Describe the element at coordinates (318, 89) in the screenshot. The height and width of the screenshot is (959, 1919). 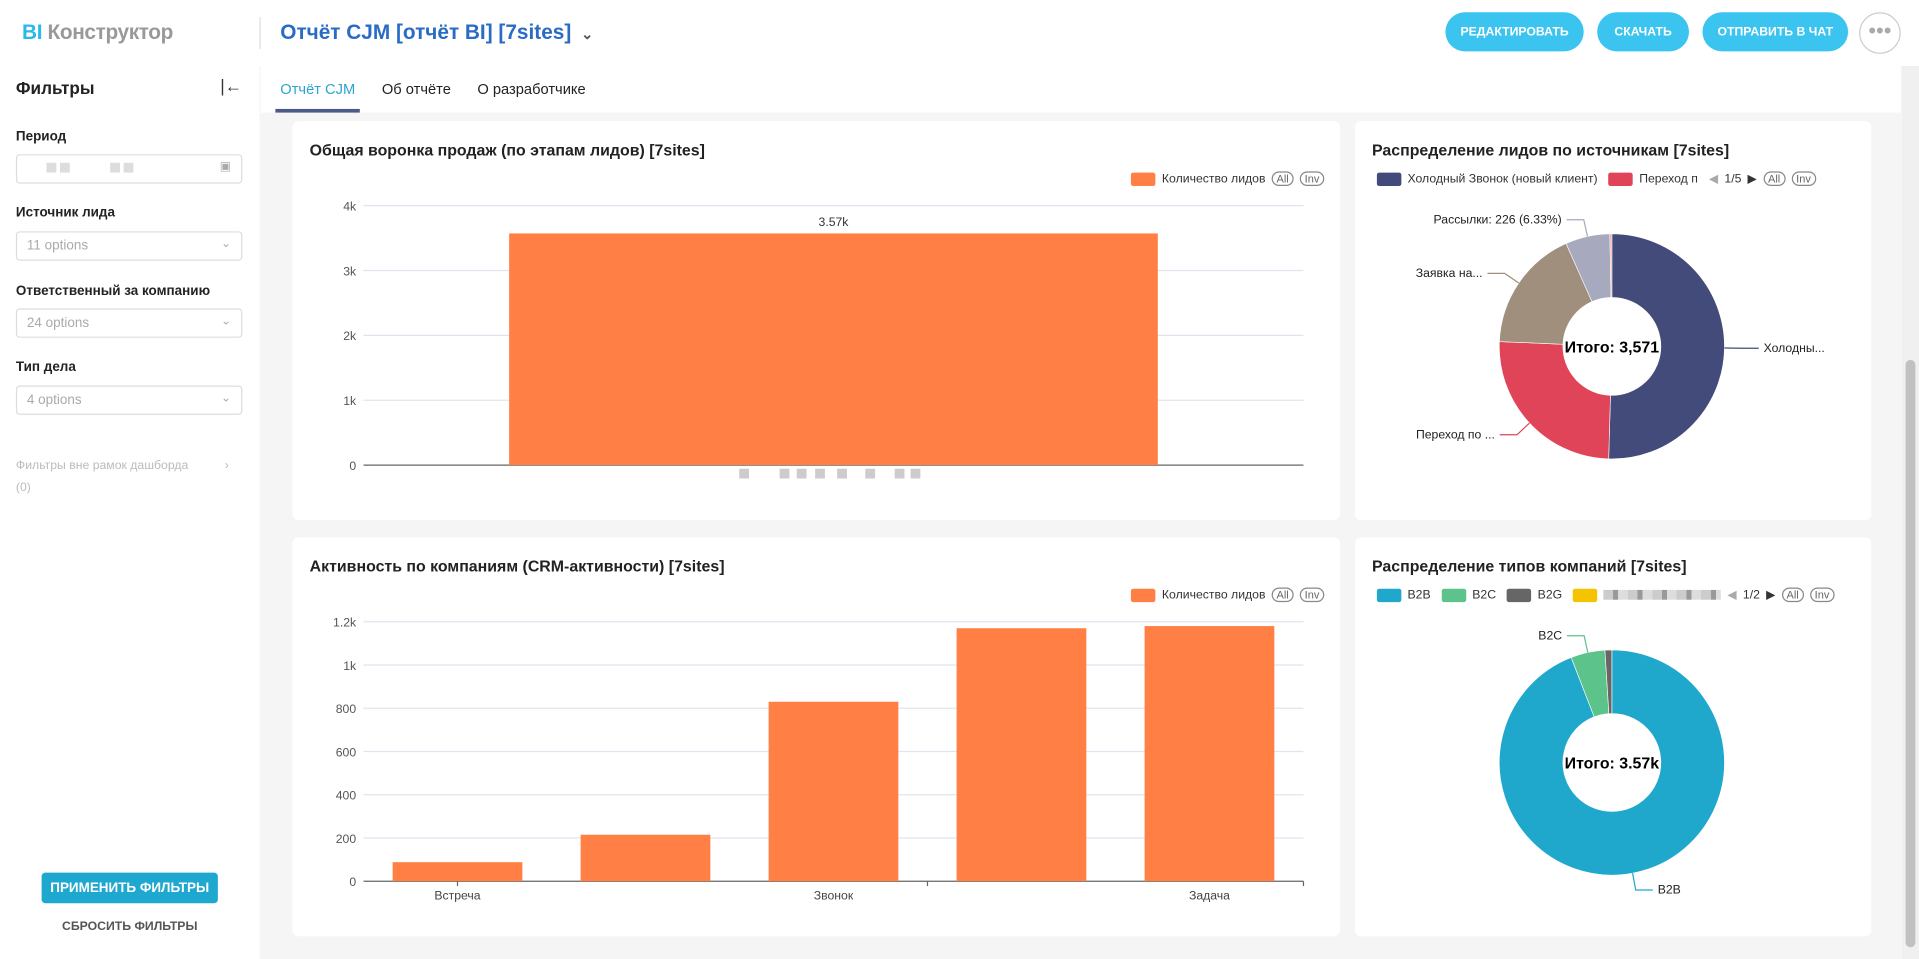
I see `tab-report-cjm: Отчёт CJM` at that location.